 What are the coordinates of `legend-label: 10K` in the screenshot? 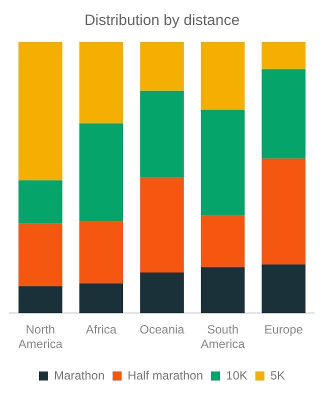 It's located at (237, 375).